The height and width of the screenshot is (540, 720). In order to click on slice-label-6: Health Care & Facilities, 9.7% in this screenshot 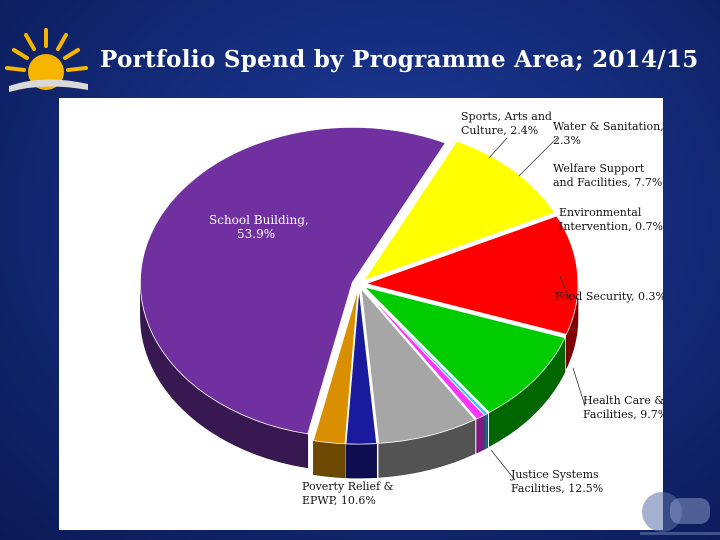, I will do `click(623, 407)`.